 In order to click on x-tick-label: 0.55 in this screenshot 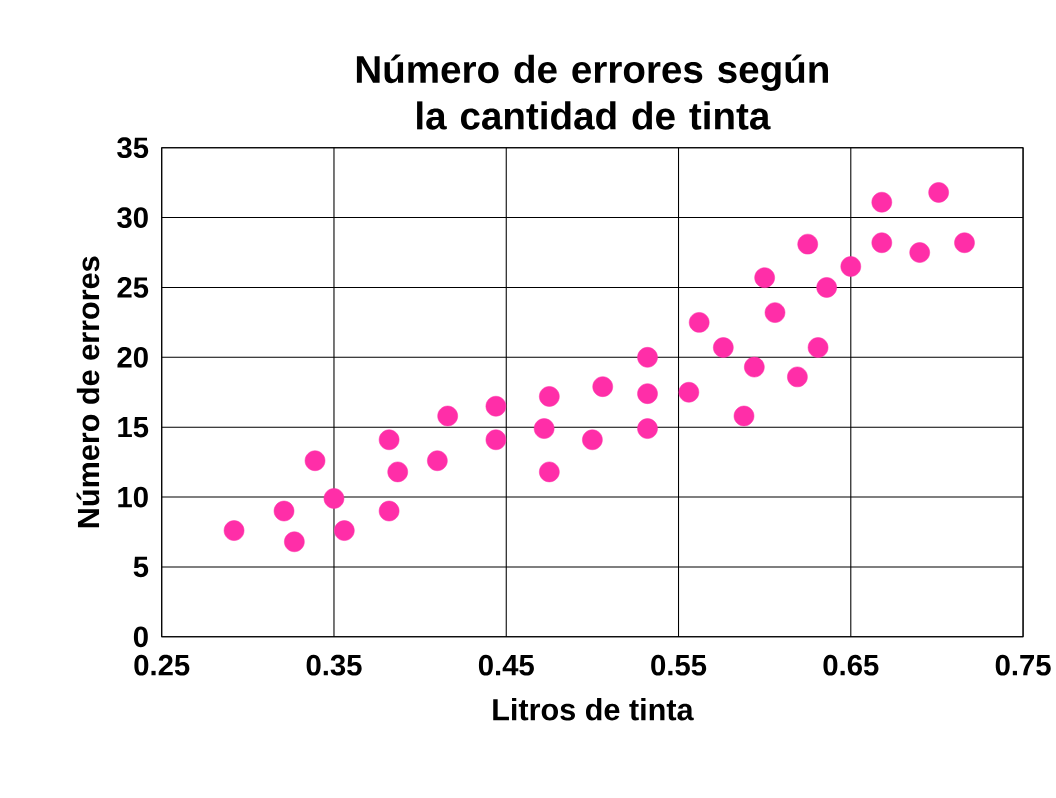, I will do `click(679, 665)`.